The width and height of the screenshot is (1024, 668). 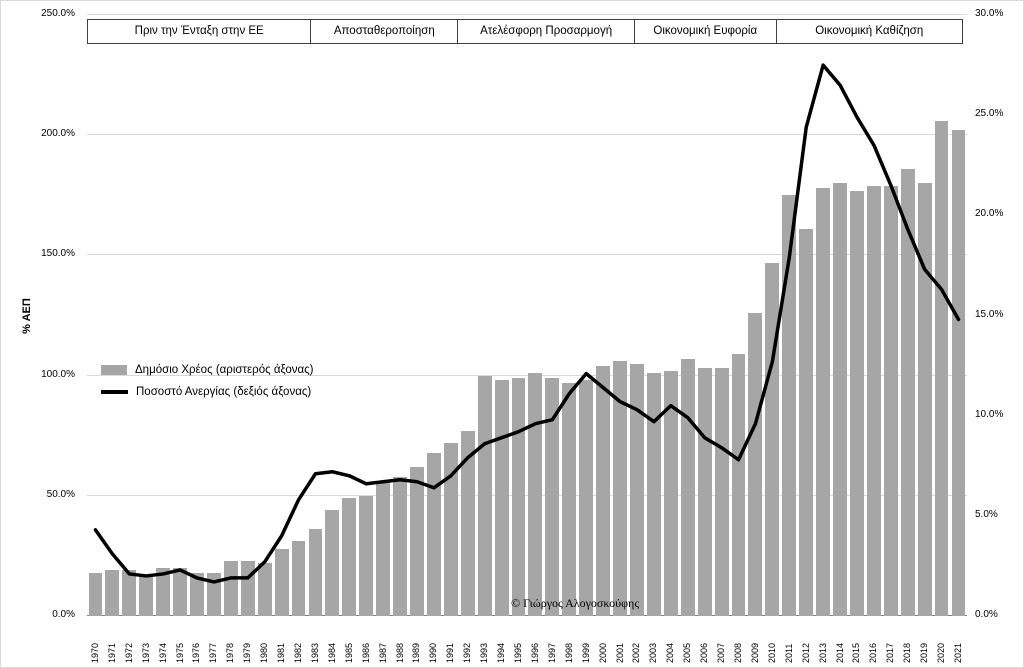 What do you see at coordinates (399, 652) in the screenshot?
I see `x-axis-tick-label: 1988` at bounding box center [399, 652].